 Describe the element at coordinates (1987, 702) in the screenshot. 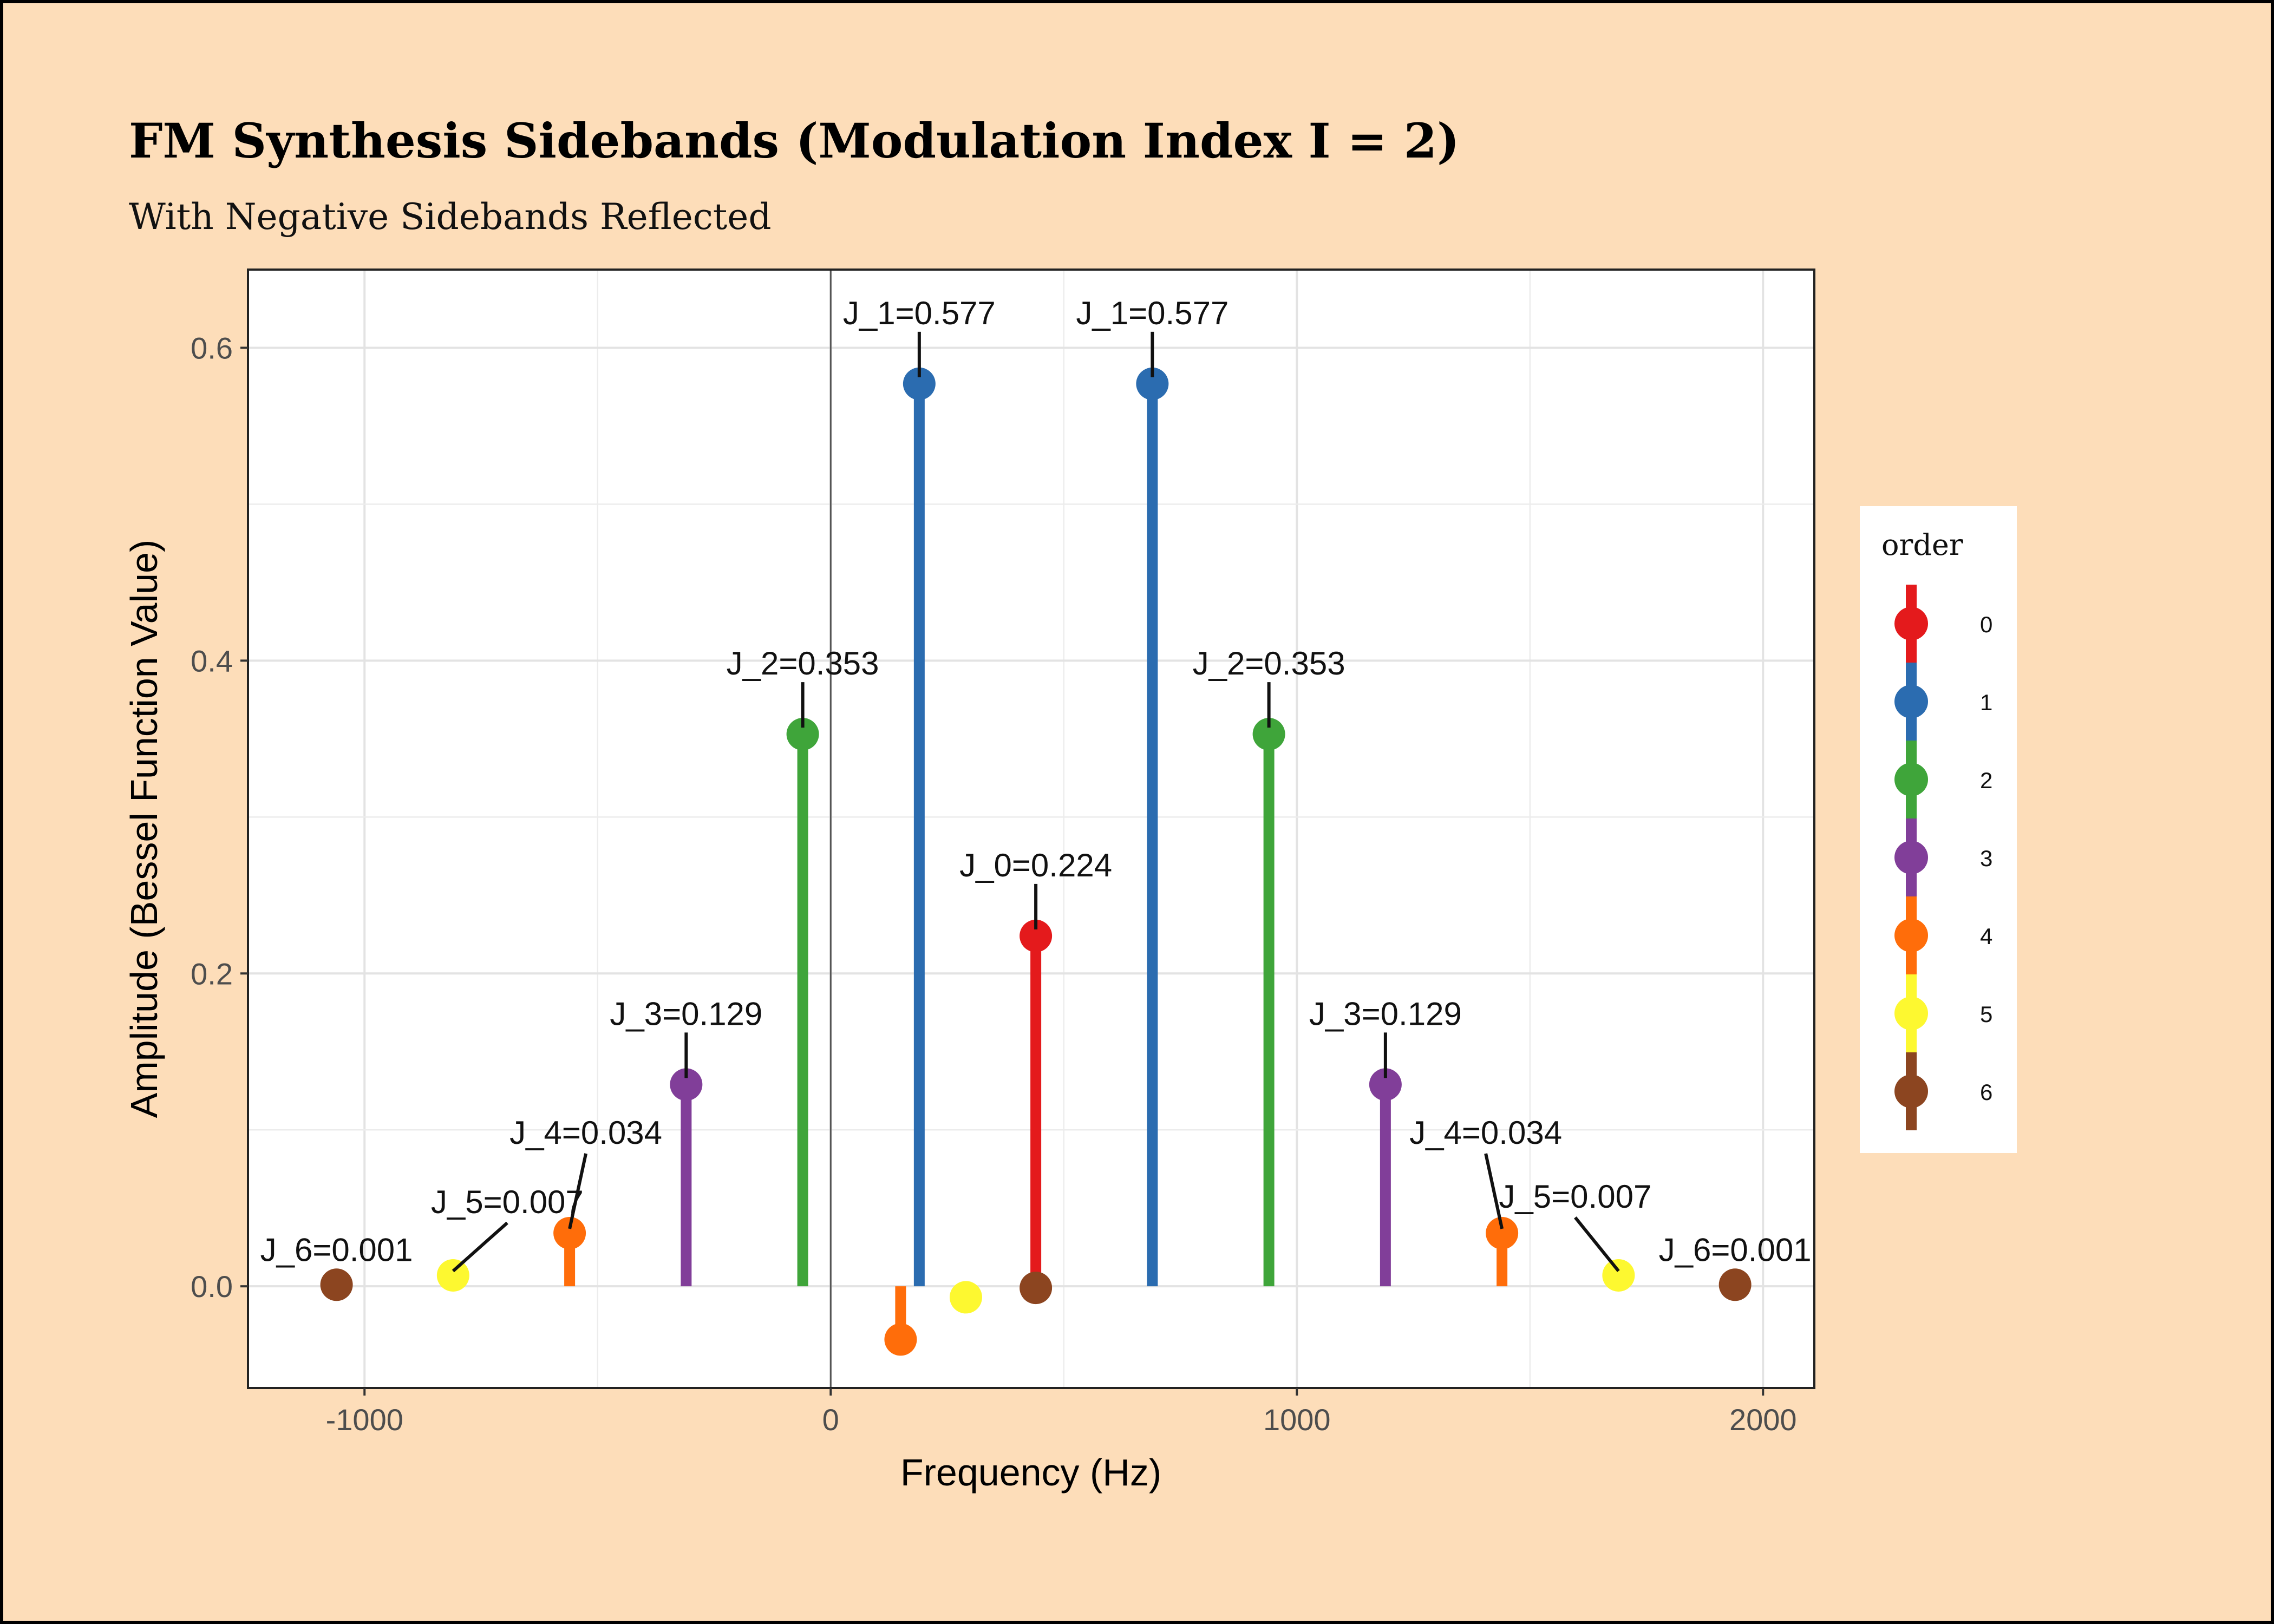

I see `legend-label: 1` at that location.